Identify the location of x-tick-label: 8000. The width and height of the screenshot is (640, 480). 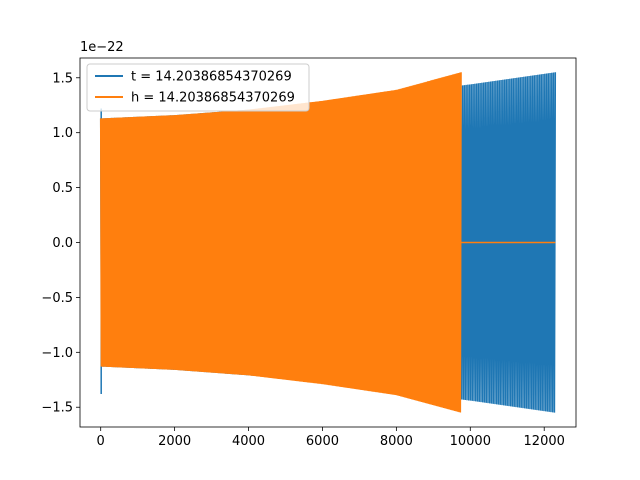
(396, 441).